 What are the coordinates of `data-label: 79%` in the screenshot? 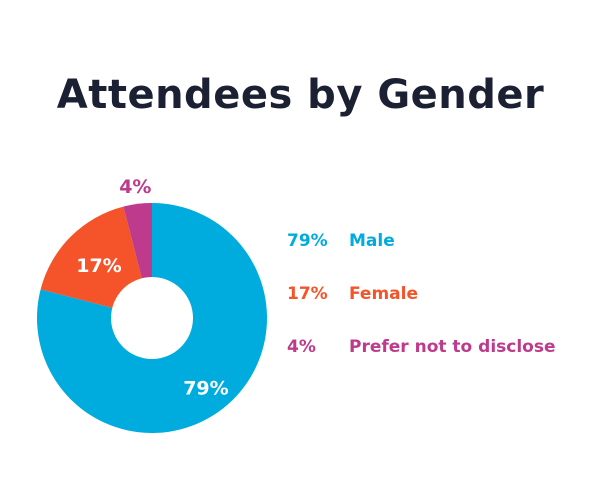 It's located at (205, 389).